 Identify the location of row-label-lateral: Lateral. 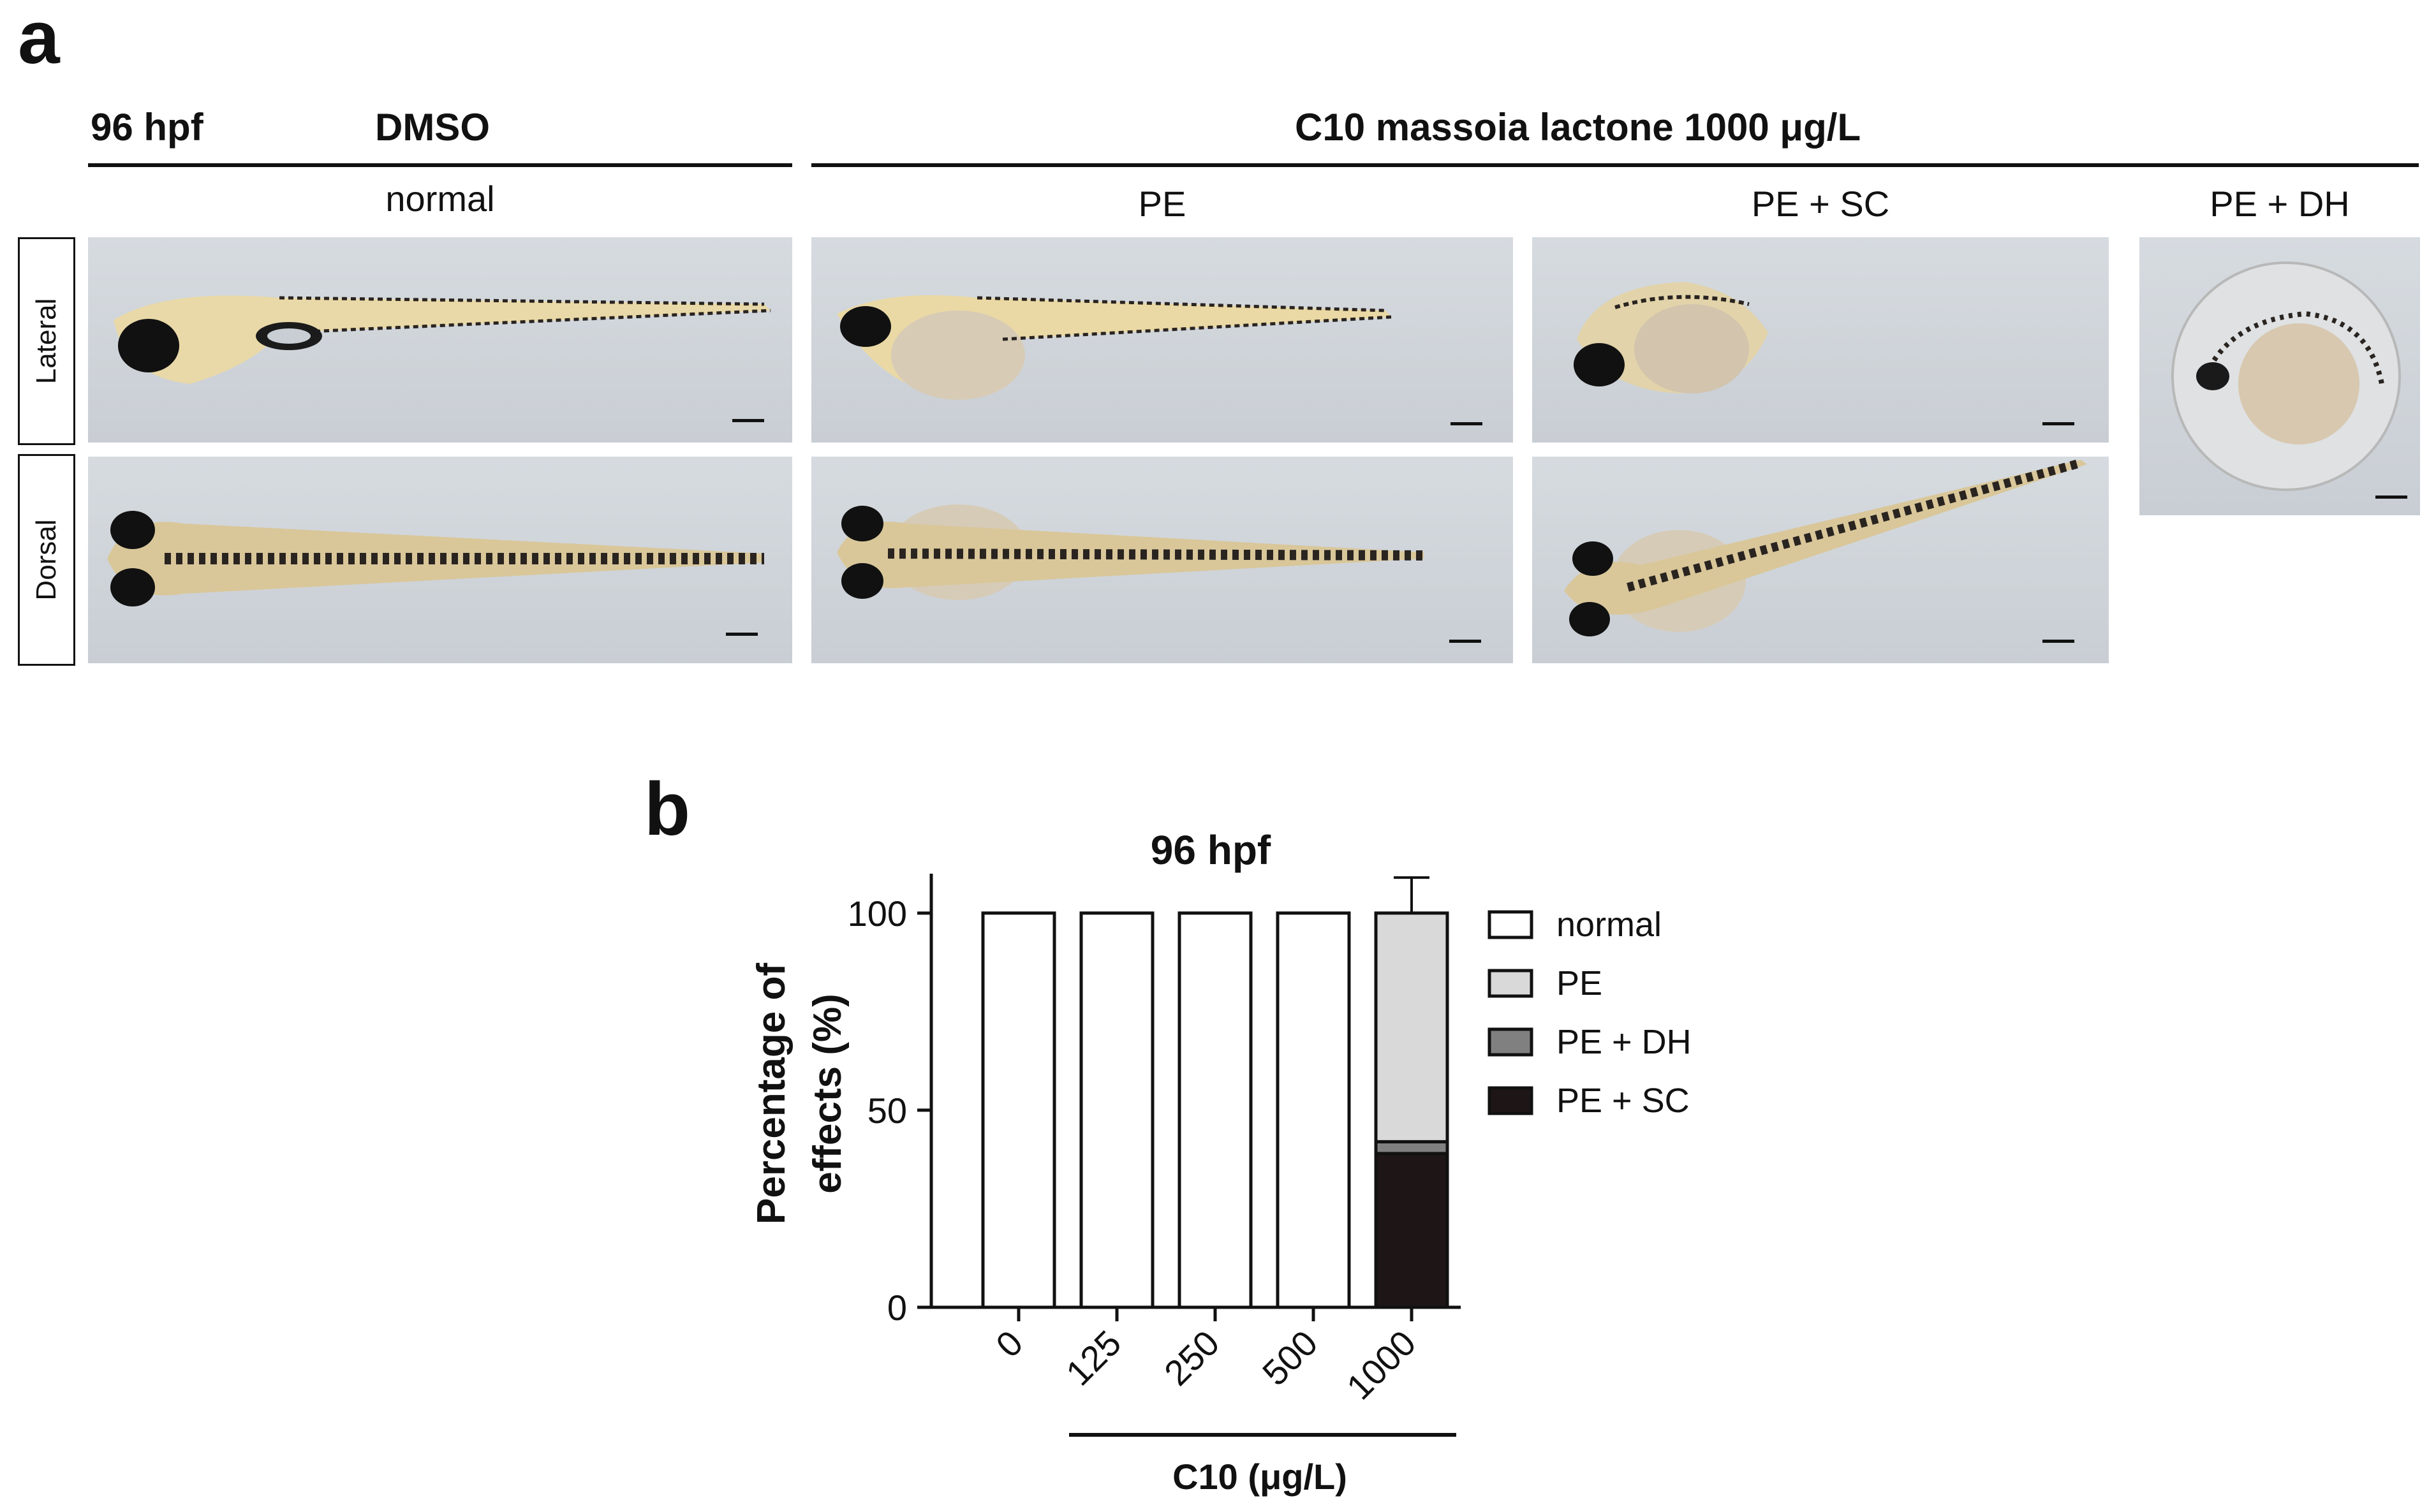
(46, 341).